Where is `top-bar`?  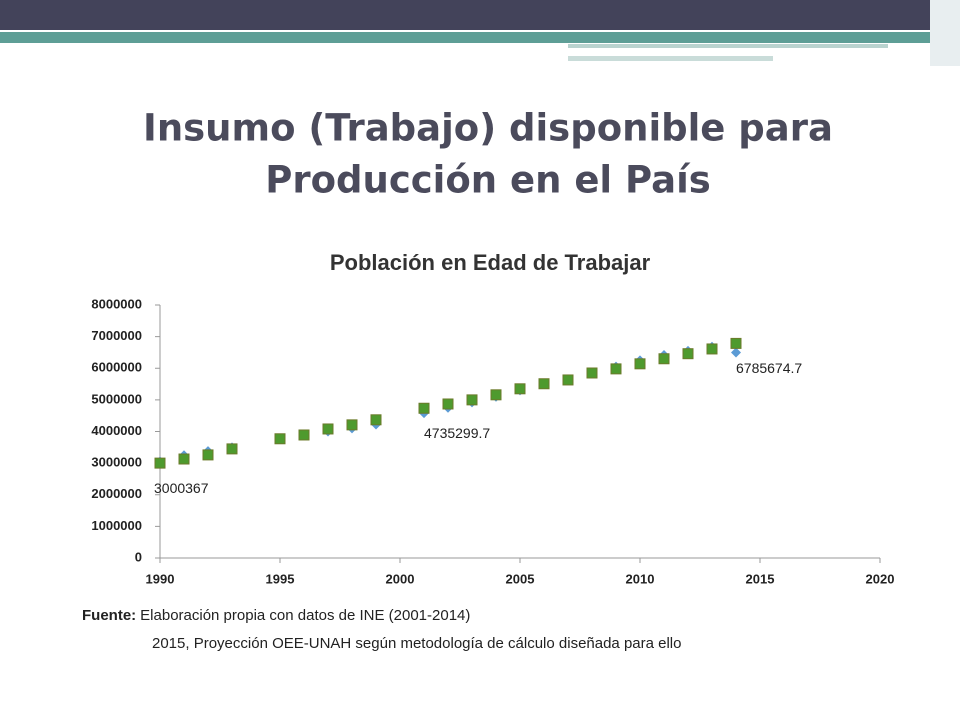
top-bar is located at coordinates (480, 15).